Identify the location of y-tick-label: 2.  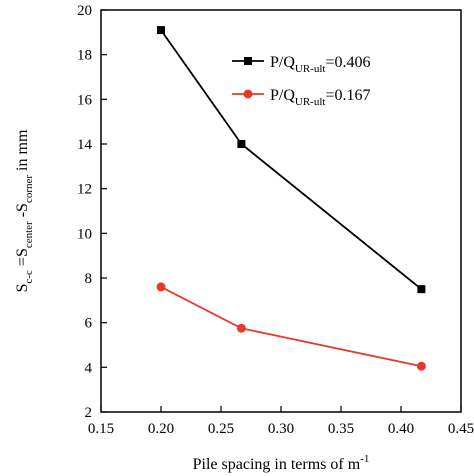
(89, 413).